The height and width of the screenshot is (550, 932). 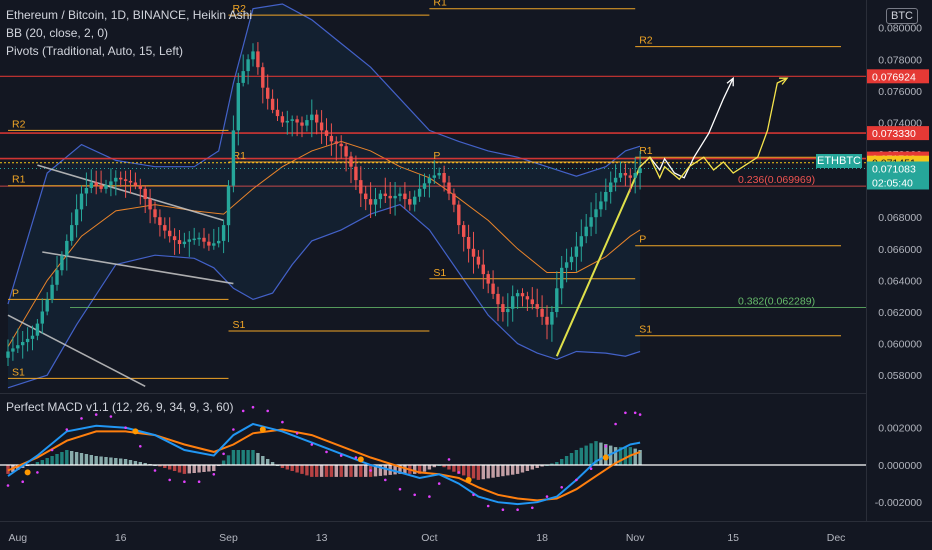 What do you see at coordinates (900, 250) in the screenshot?
I see `price-tick-label: 0.066000` at bounding box center [900, 250].